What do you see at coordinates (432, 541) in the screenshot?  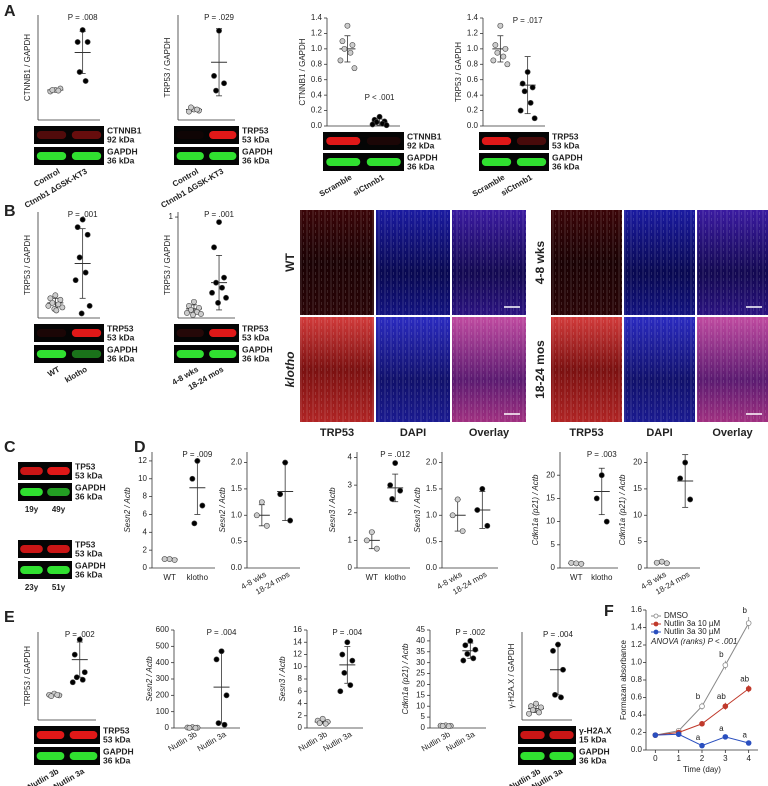 I see `y-tick-label: 0.5` at bounding box center [432, 541].